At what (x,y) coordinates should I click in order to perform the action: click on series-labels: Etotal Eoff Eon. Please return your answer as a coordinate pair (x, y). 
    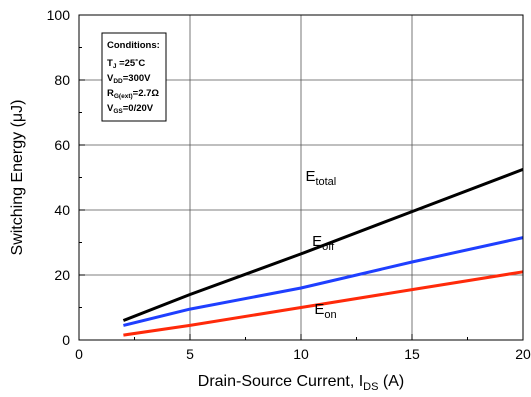
    Looking at the image, I should click on (320, 244).